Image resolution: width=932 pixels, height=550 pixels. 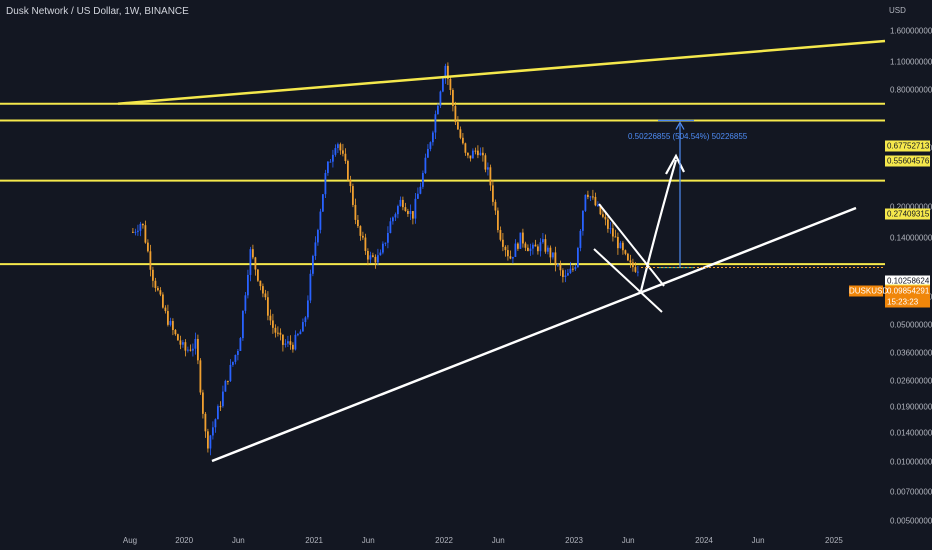 What do you see at coordinates (911, 62) in the screenshot?
I see `price-tick: 1.10000000` at bounding box center [911, 62].